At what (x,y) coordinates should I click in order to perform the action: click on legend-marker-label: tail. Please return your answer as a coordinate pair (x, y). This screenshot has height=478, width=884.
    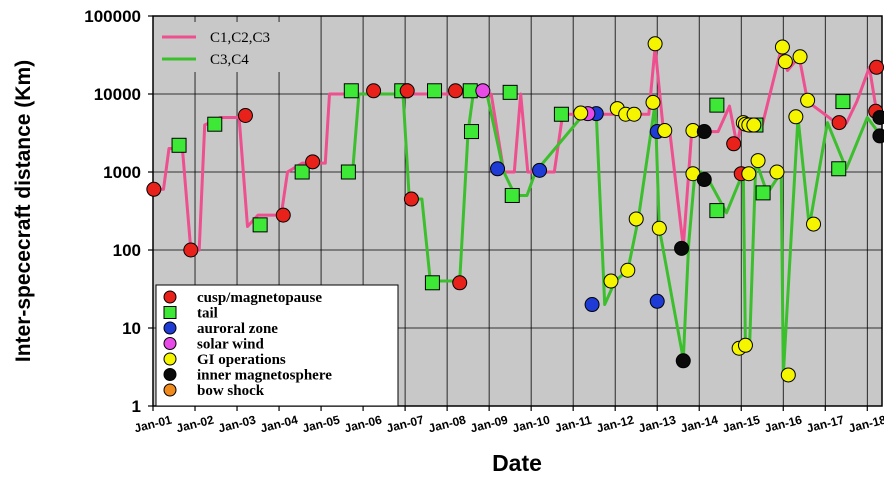
    Looking at the image, I should click on (207, 314).